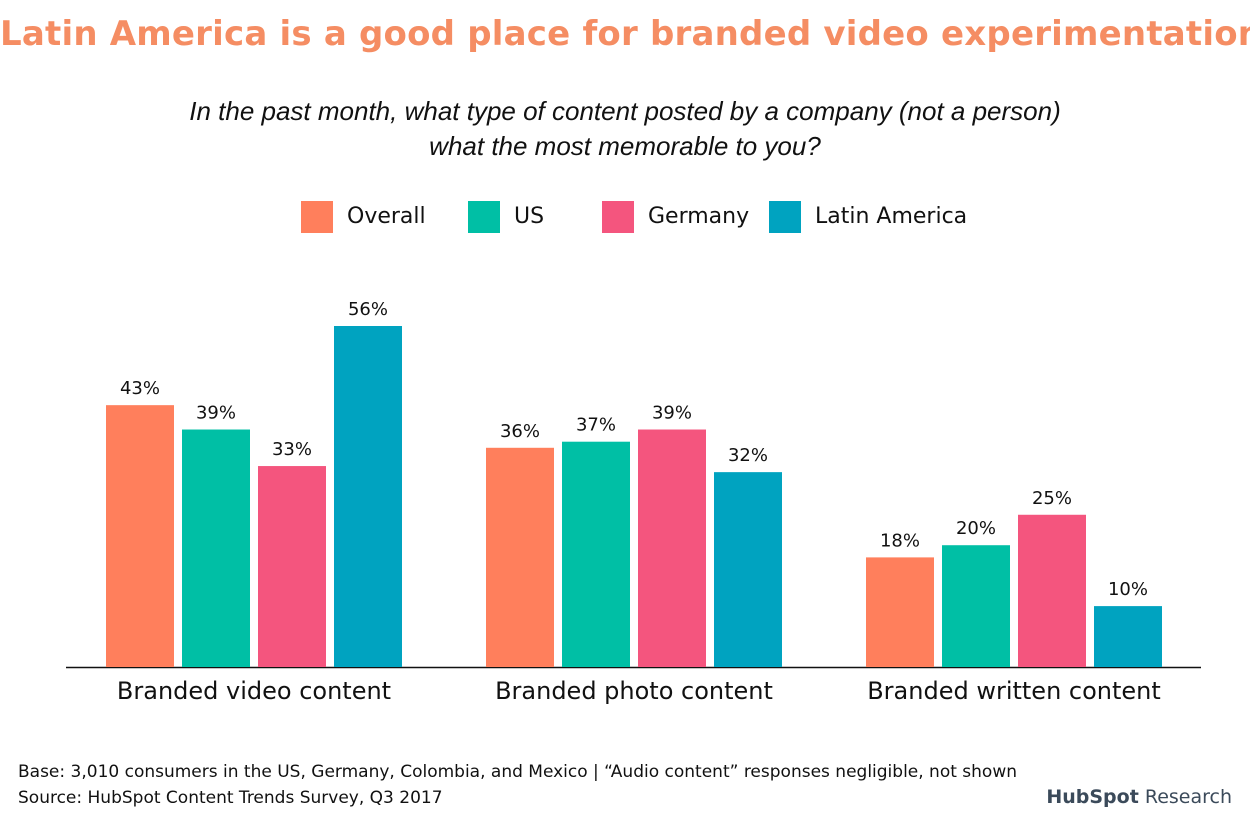 This screenshot has height=832, width=1250. What do you see at coordinates (368, 496) in the screenshot?
I see `bar-branded-video-content-latin-america` at bounding box center [368, 496].